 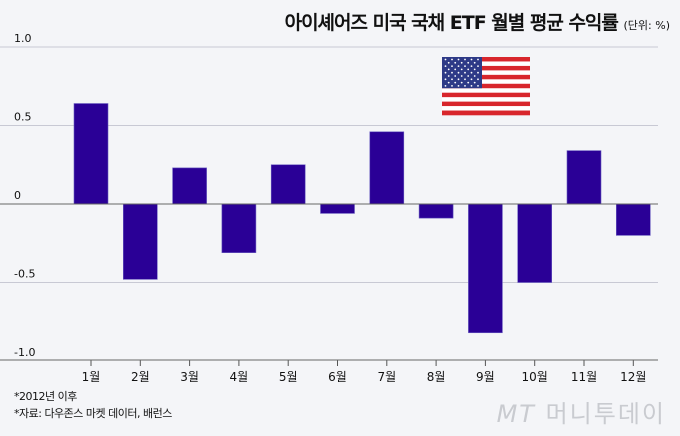 I want to click on x-tick-label: 1월, so click(x=91, y=377).